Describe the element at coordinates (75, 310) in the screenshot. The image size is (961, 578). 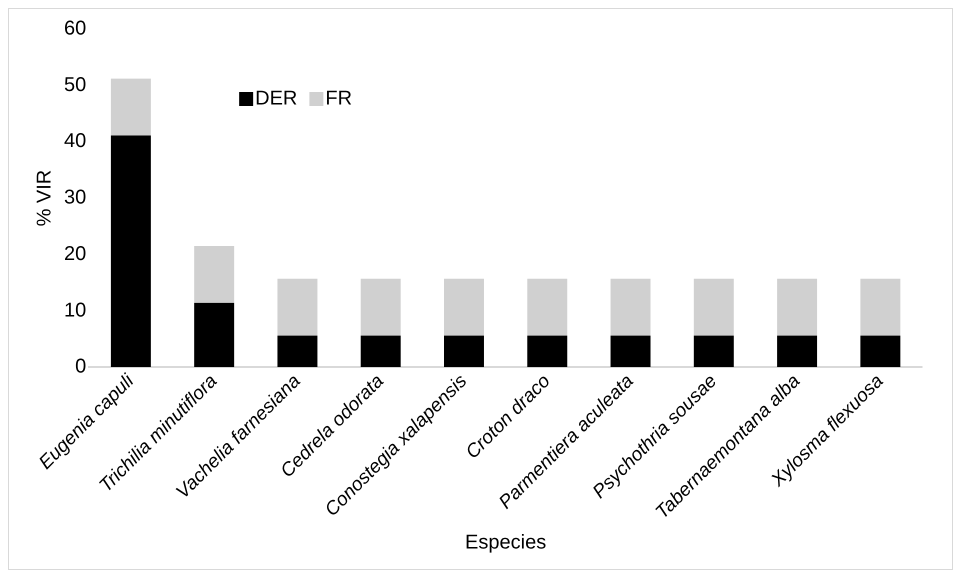
I see `y-tick-label: 10` at that location.